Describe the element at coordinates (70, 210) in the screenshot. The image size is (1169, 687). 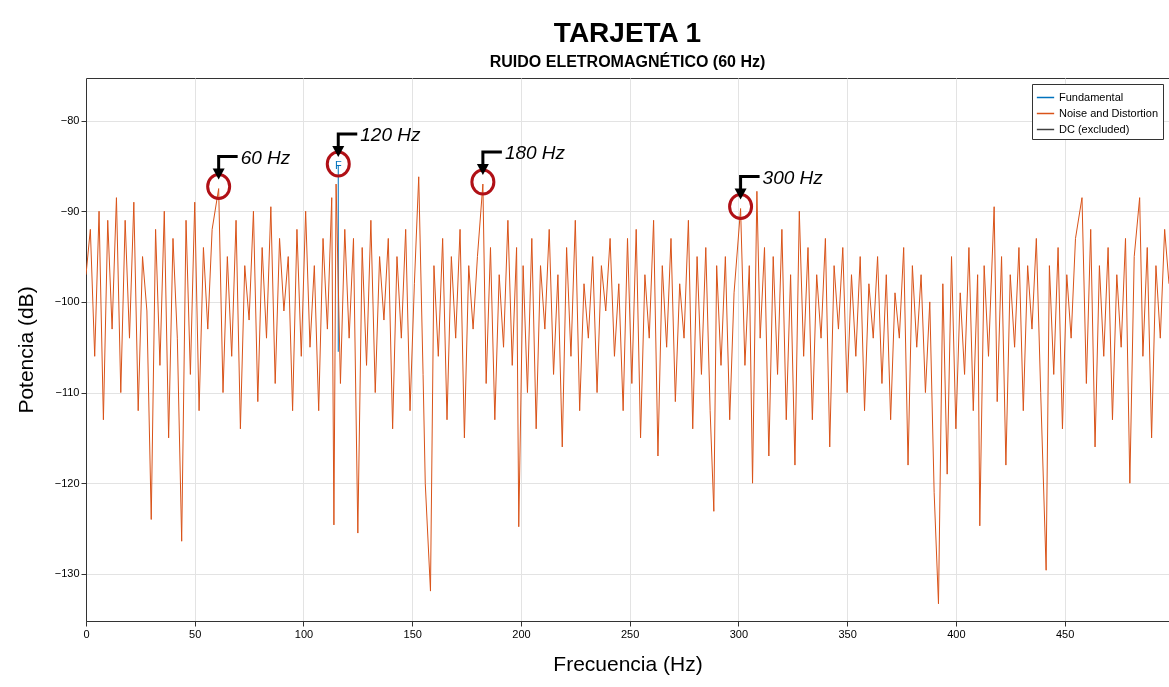
I see `y-tick-label: −90` at that location.